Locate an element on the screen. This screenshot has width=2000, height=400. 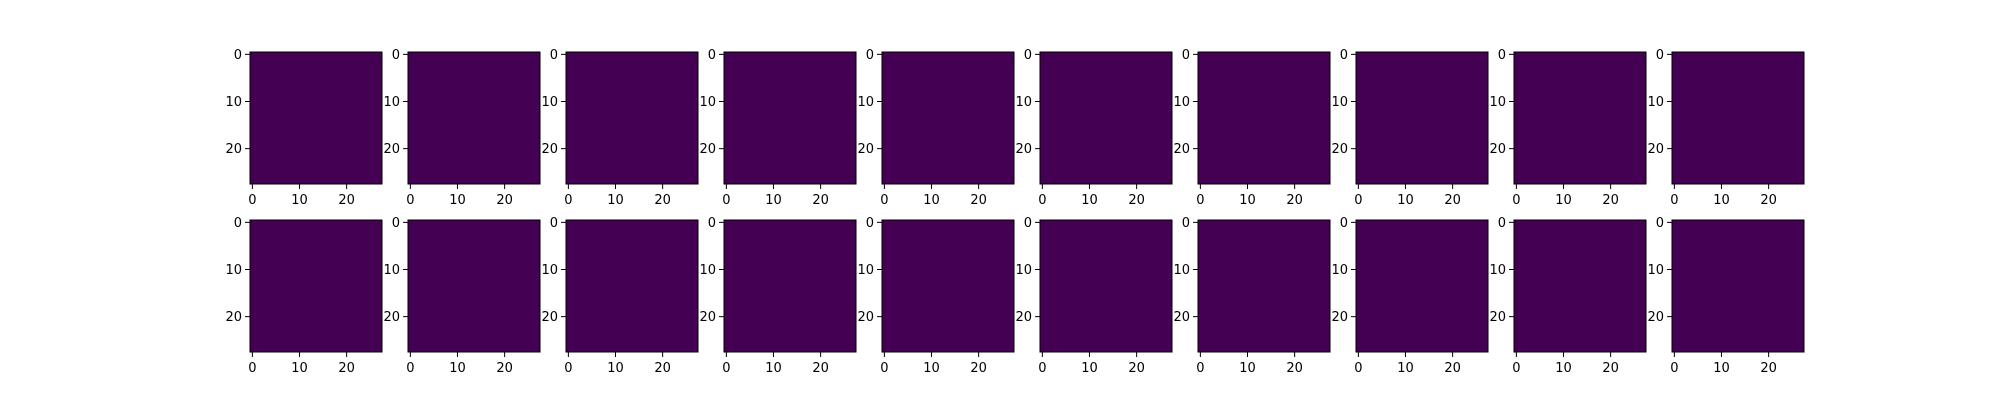
image-panel-r2-c3: 0 10 20 0 10 20 is located at coordinates (620, 296).